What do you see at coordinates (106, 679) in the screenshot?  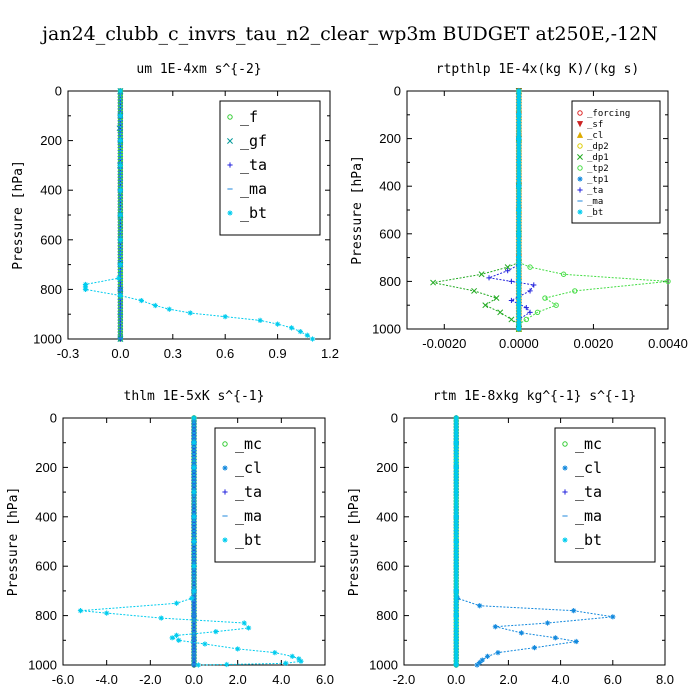 I see `x-tick-label: -4.0` at bounding box center [106, 679].